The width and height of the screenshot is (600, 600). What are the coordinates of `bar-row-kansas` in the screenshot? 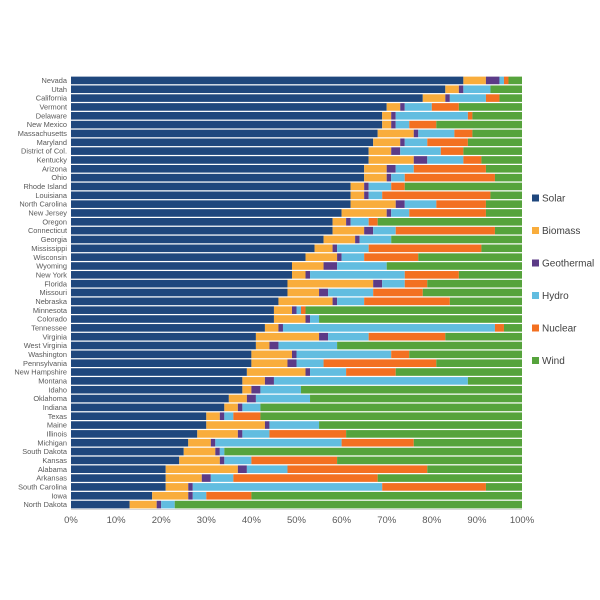 It's located at (296, 460).